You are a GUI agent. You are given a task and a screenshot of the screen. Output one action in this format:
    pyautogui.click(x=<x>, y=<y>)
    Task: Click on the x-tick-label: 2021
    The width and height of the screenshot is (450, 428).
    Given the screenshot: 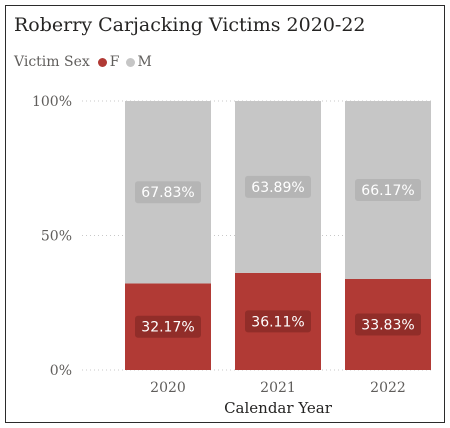 What is the action you would take?
    pyautogui.click(x=278, y=388)
    